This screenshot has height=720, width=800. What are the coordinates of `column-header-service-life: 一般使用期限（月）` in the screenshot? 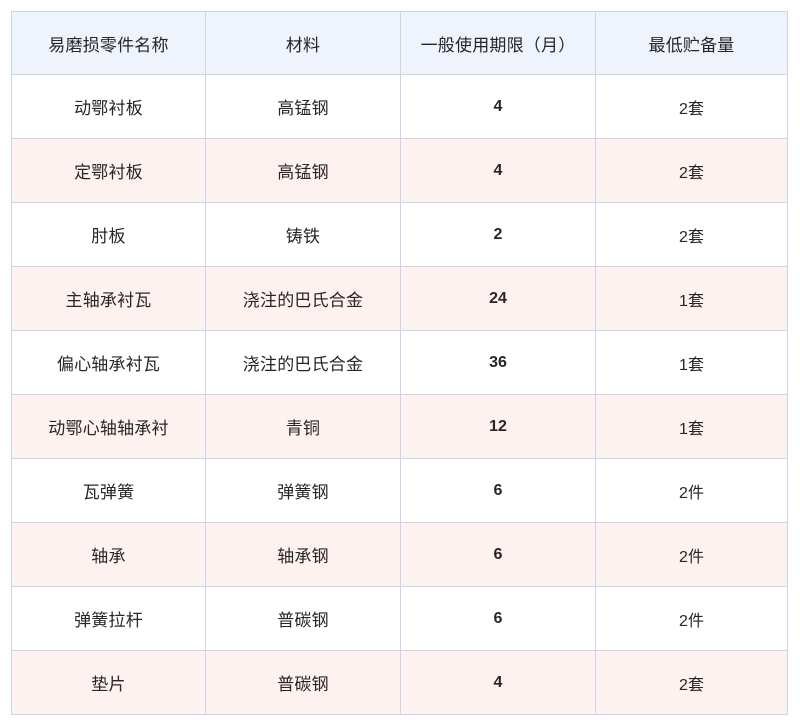 It's located at (498, 43).